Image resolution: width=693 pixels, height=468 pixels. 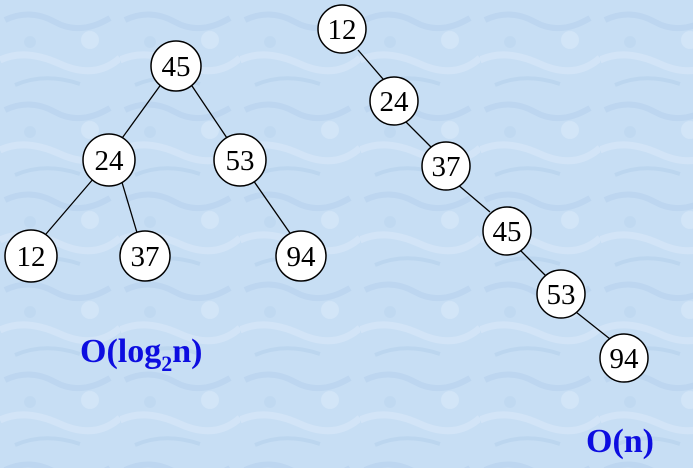 What do you see at coordinates (187, 351) in the screenshot?
I see `caption-suffix: n)` at bounding box center [187, 351].